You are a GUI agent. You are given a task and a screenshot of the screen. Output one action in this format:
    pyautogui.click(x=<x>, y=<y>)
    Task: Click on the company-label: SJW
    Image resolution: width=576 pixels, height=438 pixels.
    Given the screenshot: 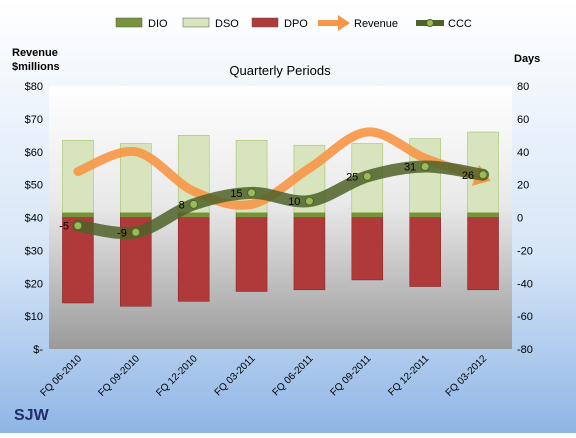 What is the action you would take?
    pyautogui.click(x=32, y=415)
    